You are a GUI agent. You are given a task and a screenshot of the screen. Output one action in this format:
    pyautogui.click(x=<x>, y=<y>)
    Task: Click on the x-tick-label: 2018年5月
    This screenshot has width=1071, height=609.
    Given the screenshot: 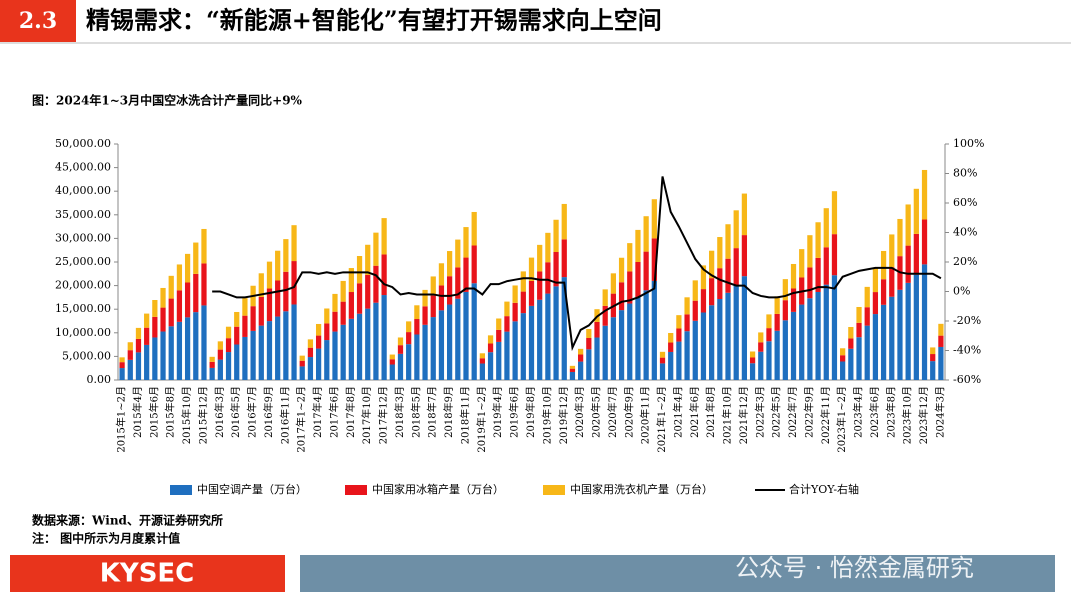 What is the action you would take?
    pyautogui.click(x=415, y=412)
    